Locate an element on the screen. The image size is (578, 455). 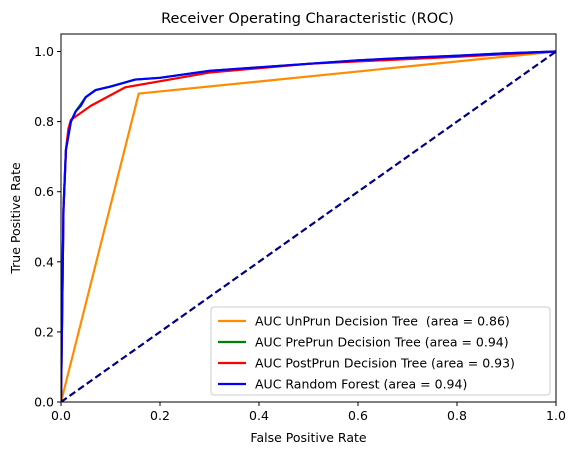
x-tick-label: 0.0 is located at coordinates (61, 415).